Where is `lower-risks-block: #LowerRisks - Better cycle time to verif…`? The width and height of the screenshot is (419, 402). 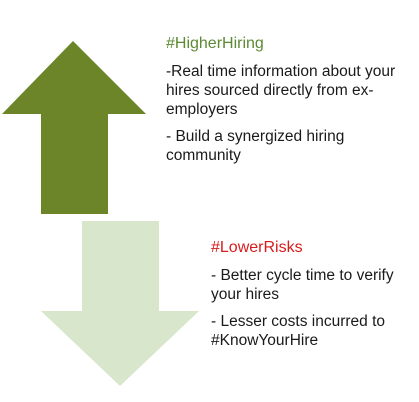
lower-risks-block: #LowerRisks - Better cycle time to verif… is located at coordinates (313, 298).